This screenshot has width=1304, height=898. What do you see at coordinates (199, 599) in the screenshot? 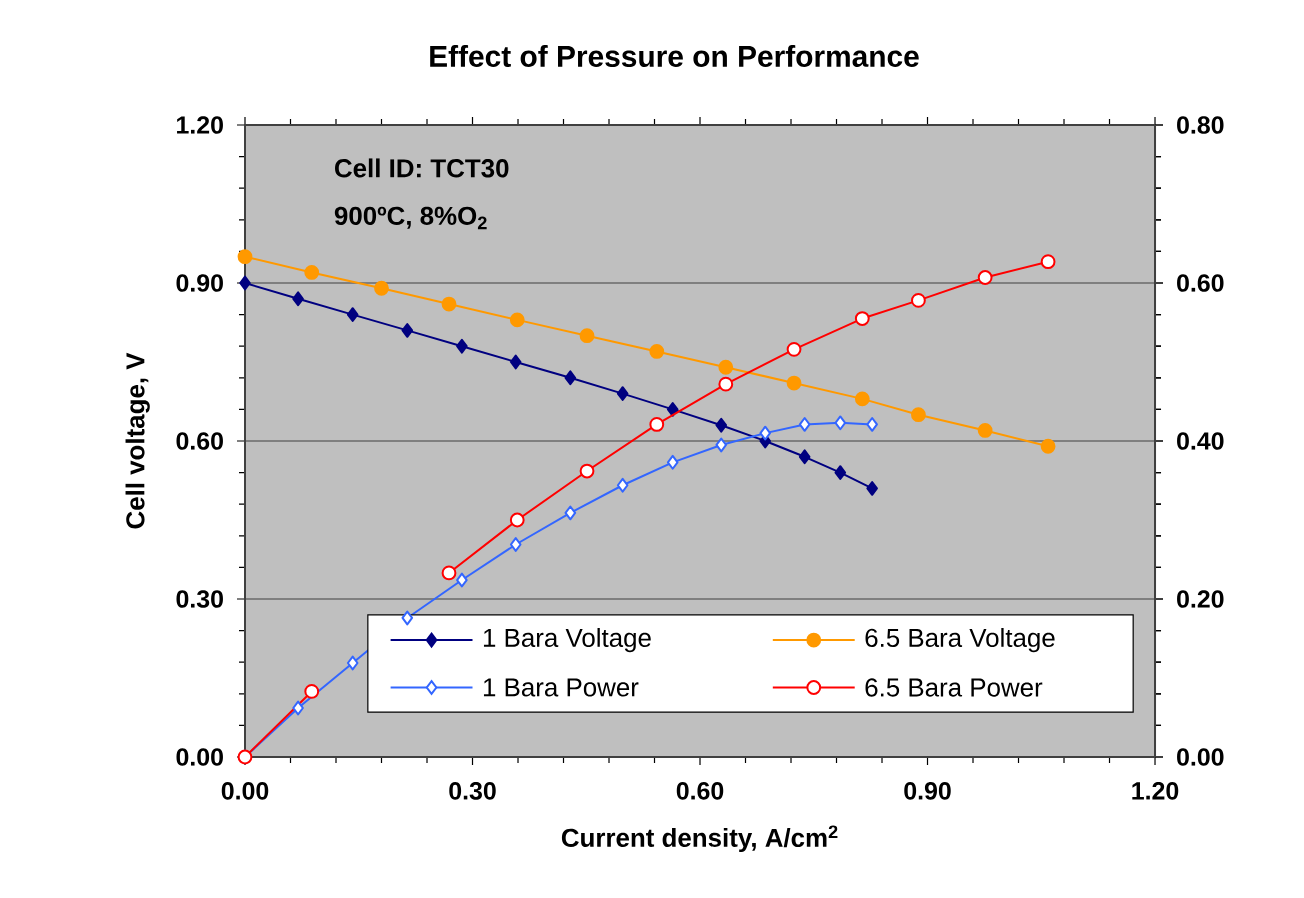
I see `y-tick-label: 0.30` at bounding box center [199, 599].